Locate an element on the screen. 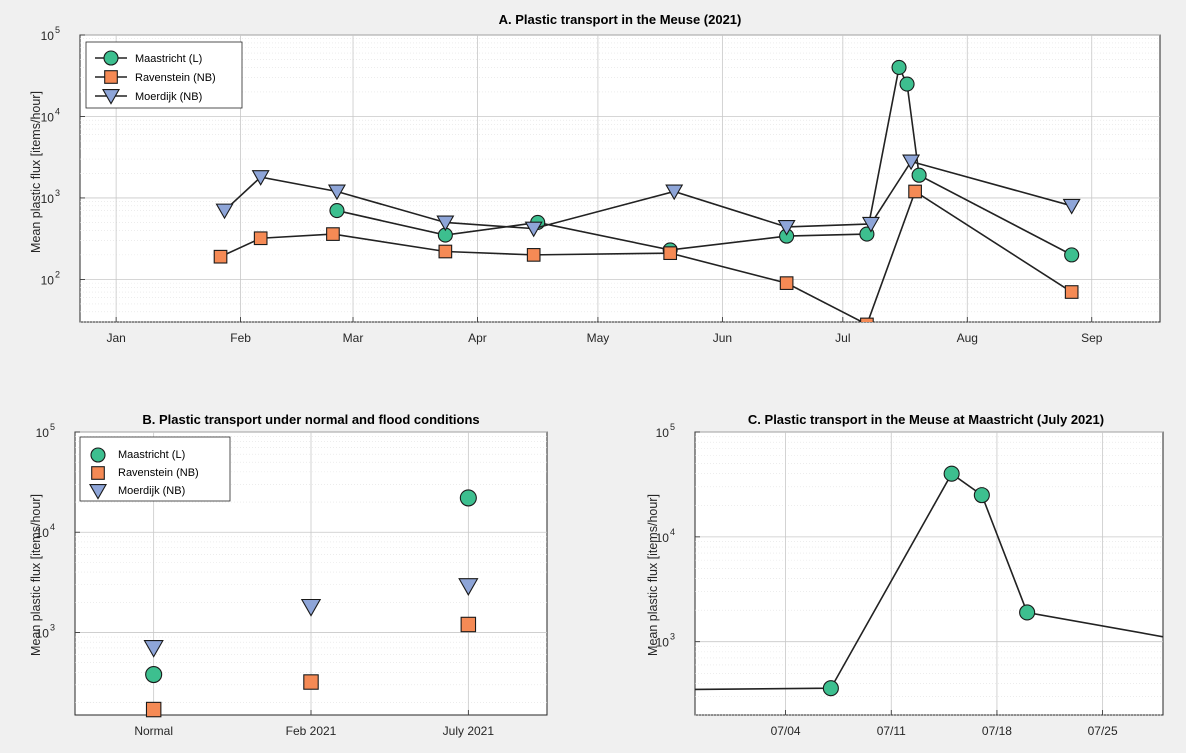 The width and height of the screenshot is (1186, 753). panel-c-x-axis: 07/04 07/11 07/18 07/25 is located at coordinates (944, 724).